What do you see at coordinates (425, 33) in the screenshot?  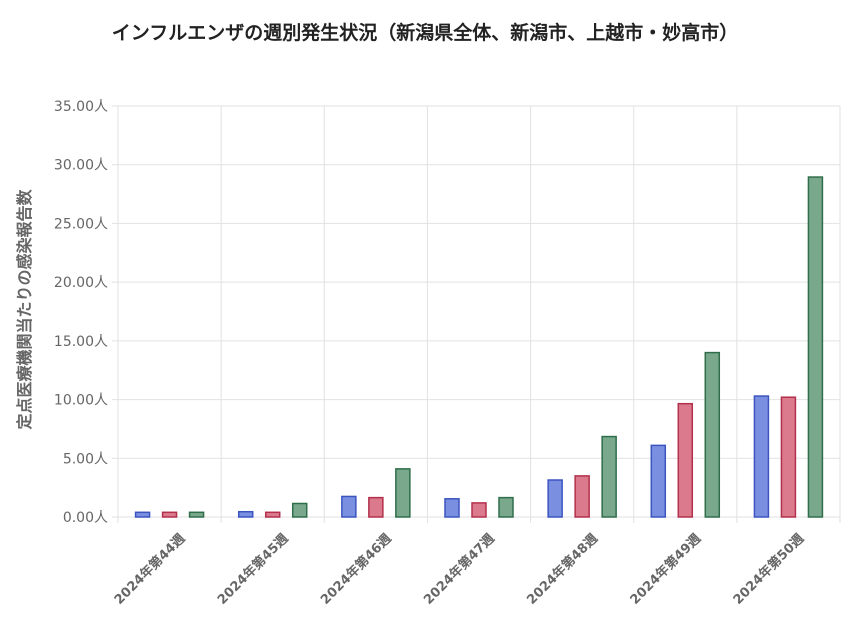 I see `chart-title: インフルエンザの週別発生状況（新潟県全体、新潟市、上越市・妙高市）` at bounding box center [425, 33].